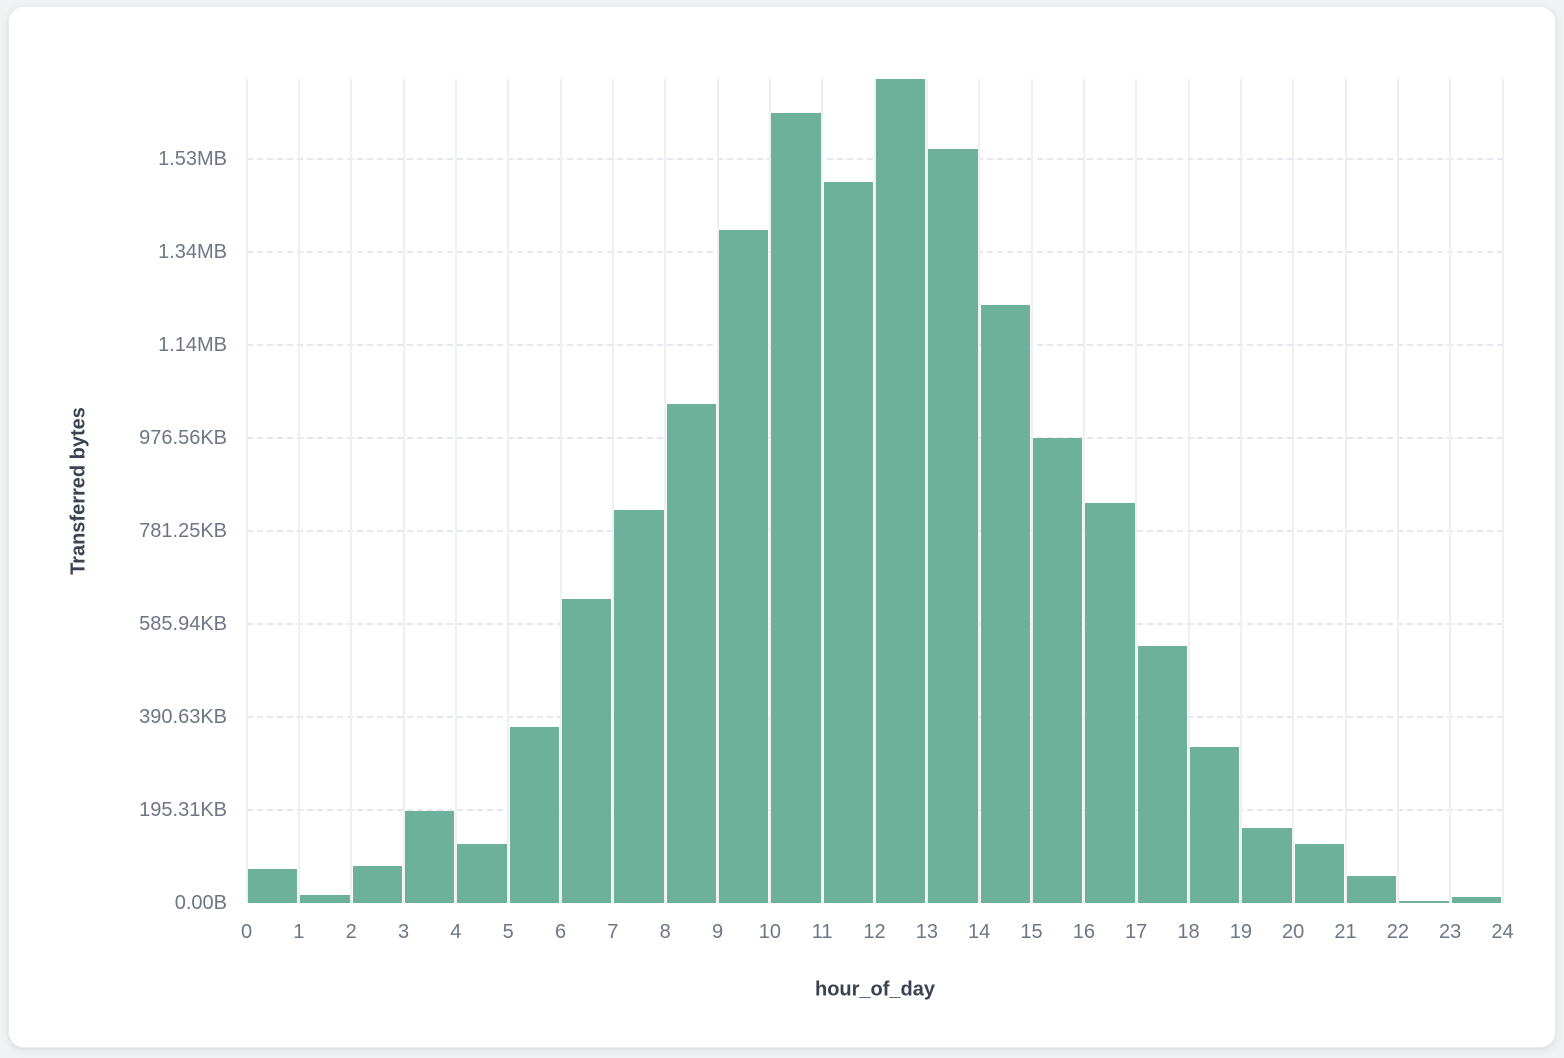 The width and height of the screenshot is (1564, 1058). Describe the element at coordinates (1450, 932) in the screenshot. I see `x-tick-label: 23` at that location.